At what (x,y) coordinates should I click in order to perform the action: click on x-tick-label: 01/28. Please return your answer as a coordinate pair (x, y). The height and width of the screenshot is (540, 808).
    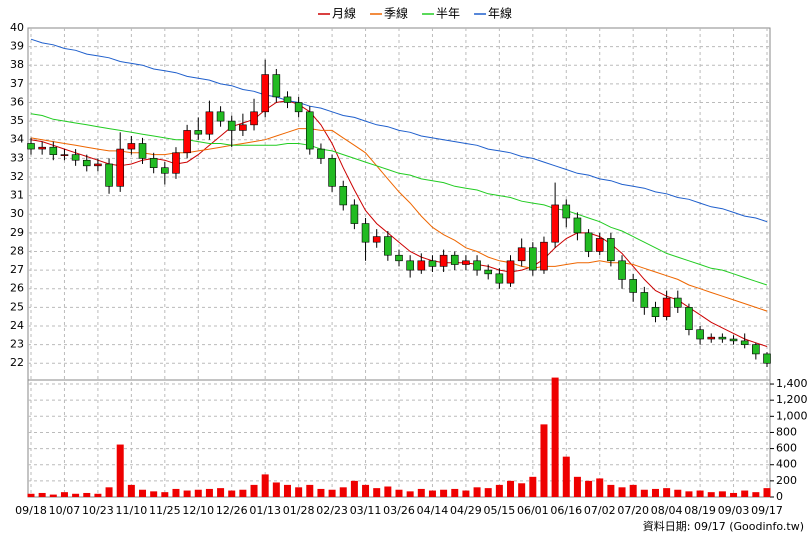
    Looking at the image, I should click on (299, 510).